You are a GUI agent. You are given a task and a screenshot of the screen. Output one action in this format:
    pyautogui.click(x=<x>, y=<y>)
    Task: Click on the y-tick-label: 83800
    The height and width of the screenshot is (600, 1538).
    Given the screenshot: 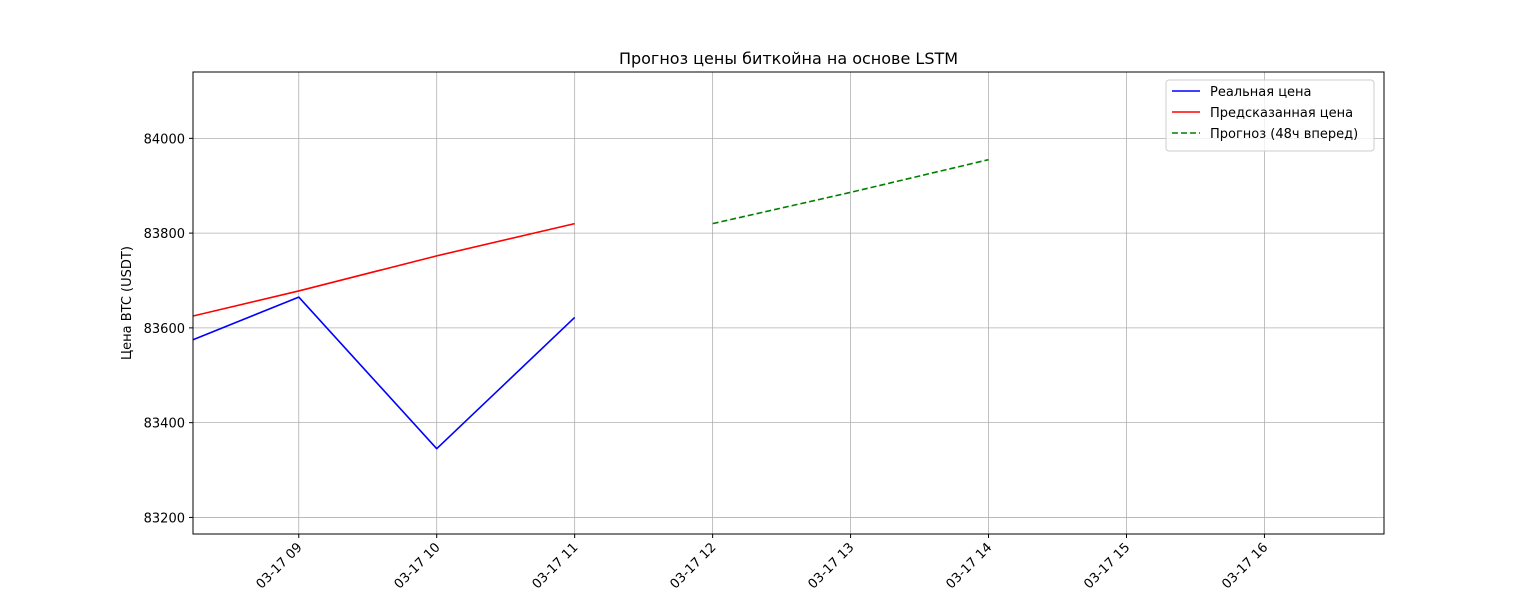 What is the action you would take?
    pyautogui.click(x=164, y=234)
    